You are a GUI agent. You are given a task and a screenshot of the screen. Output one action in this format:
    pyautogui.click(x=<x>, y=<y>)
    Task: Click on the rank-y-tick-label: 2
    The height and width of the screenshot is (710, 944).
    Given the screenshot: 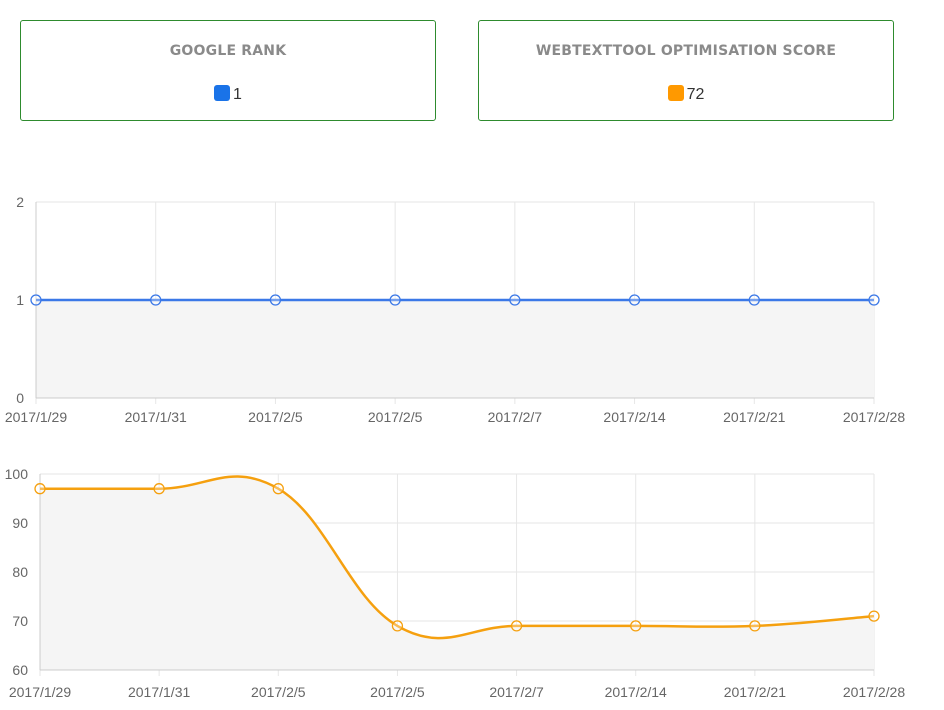 What is the action you would take?
    pyautogui.click(x=20, y=202)
    